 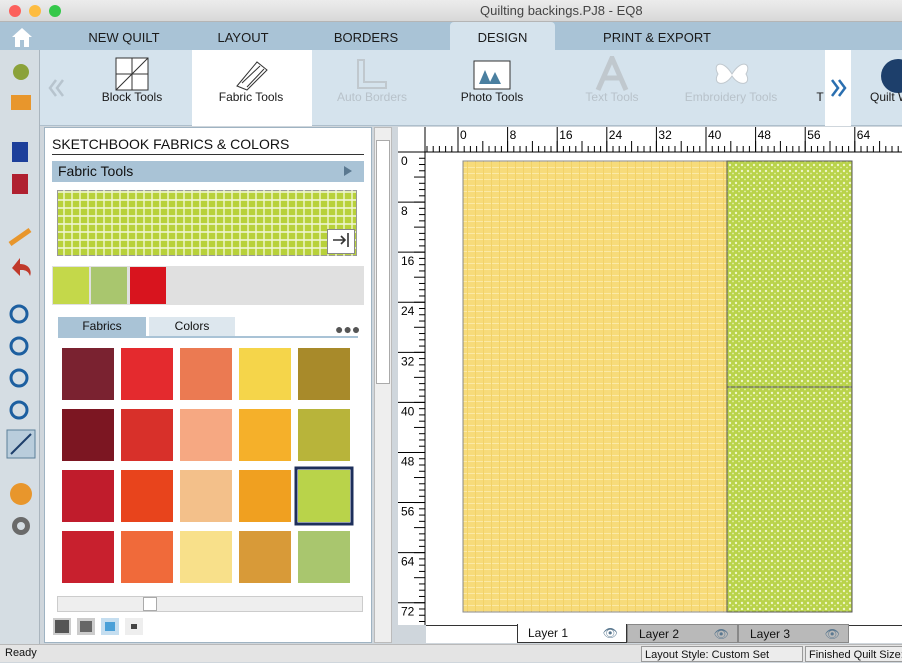 What do you see at coordinates (21, 299) in the screenshot?
I see `side-icons` at bounding box center [21, 299].